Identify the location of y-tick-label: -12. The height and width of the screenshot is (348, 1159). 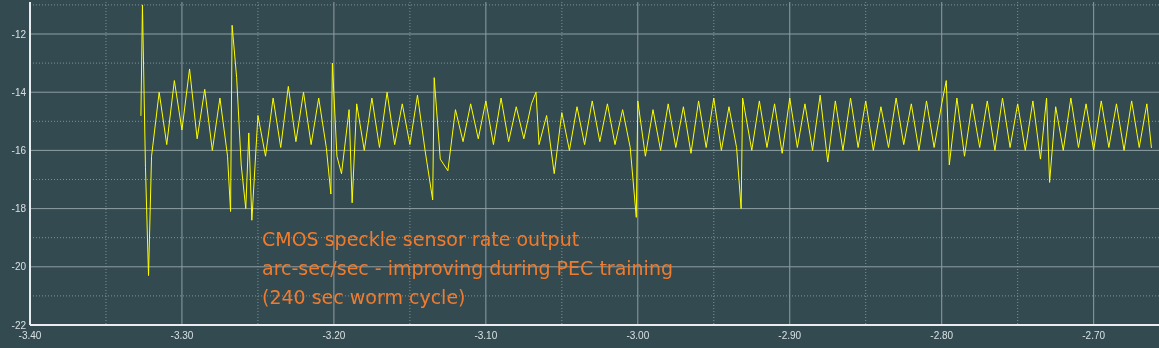
(19, 34).